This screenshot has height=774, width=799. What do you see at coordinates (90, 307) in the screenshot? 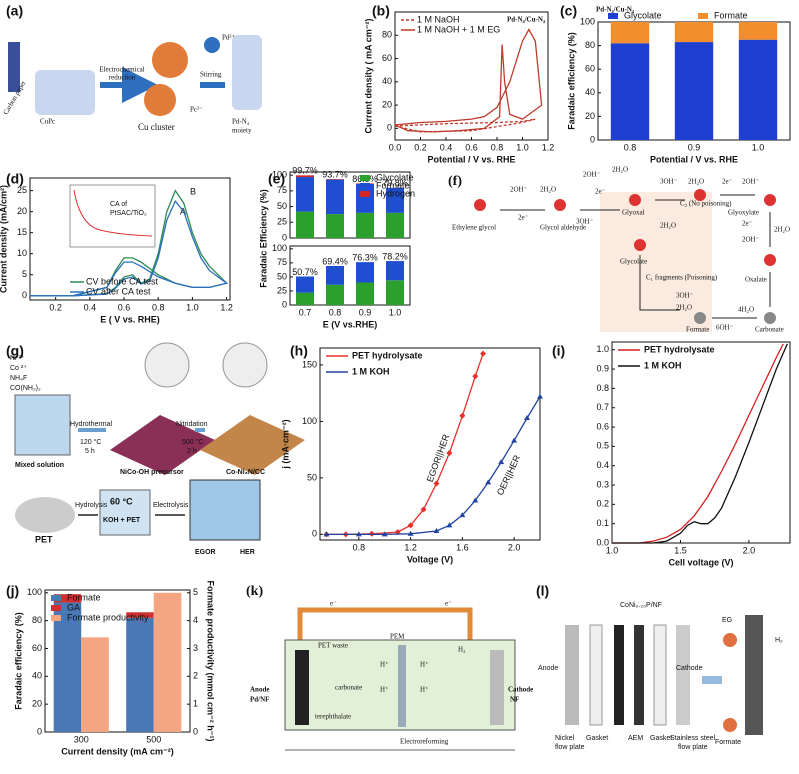
I see `x-tick-label: 0.4` at bounding box center [90, 307].